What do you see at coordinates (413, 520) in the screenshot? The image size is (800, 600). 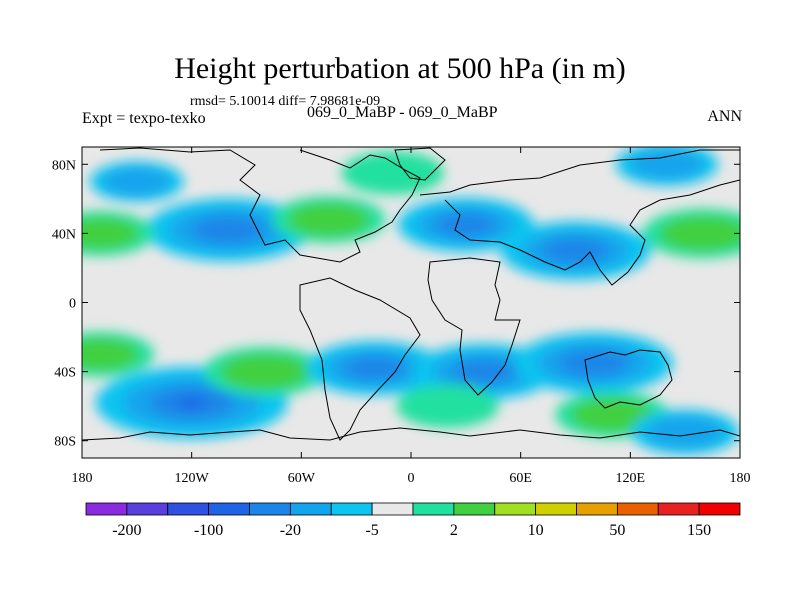 I see `colorbar: -200 -100 -20 -5 2 10 50 150` at bounding box center [413, 520].